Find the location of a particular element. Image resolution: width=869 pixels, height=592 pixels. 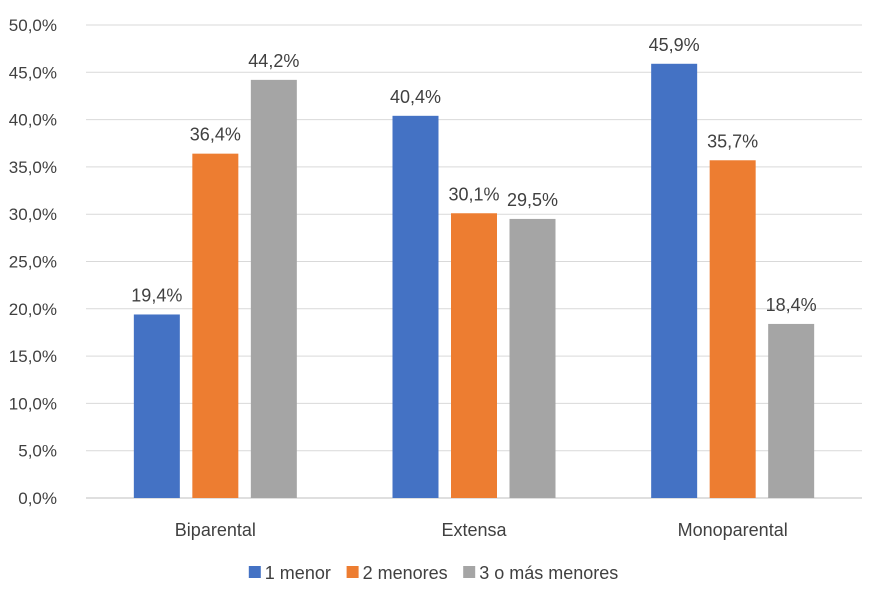

y-tick-label: 45,0% is located at coordinates (33, 72).